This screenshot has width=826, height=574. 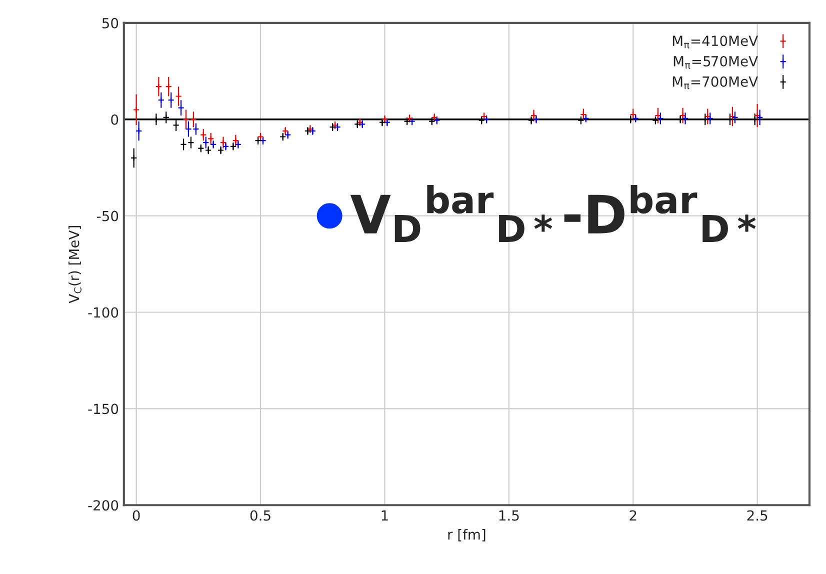 I want to click on legend-label: M$_{π}$=700MeV, so click(x=715, y=83).